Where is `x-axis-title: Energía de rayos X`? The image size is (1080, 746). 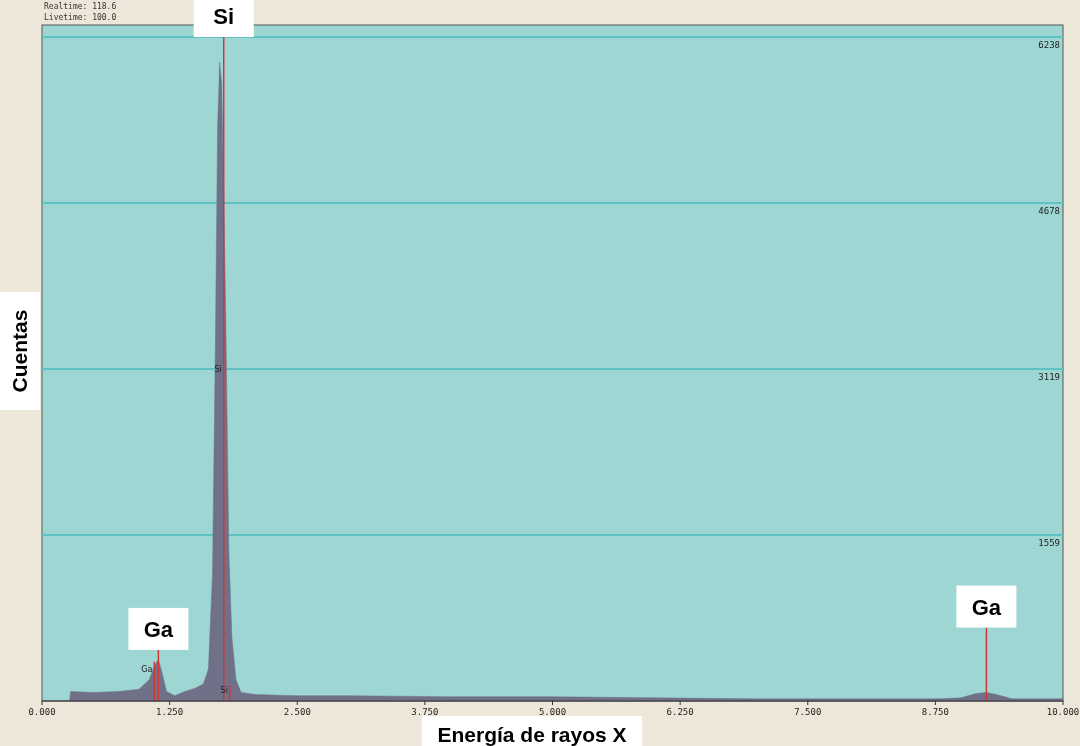
x-axis-title: Energía de rayos X is located at coordinates (532, 734).